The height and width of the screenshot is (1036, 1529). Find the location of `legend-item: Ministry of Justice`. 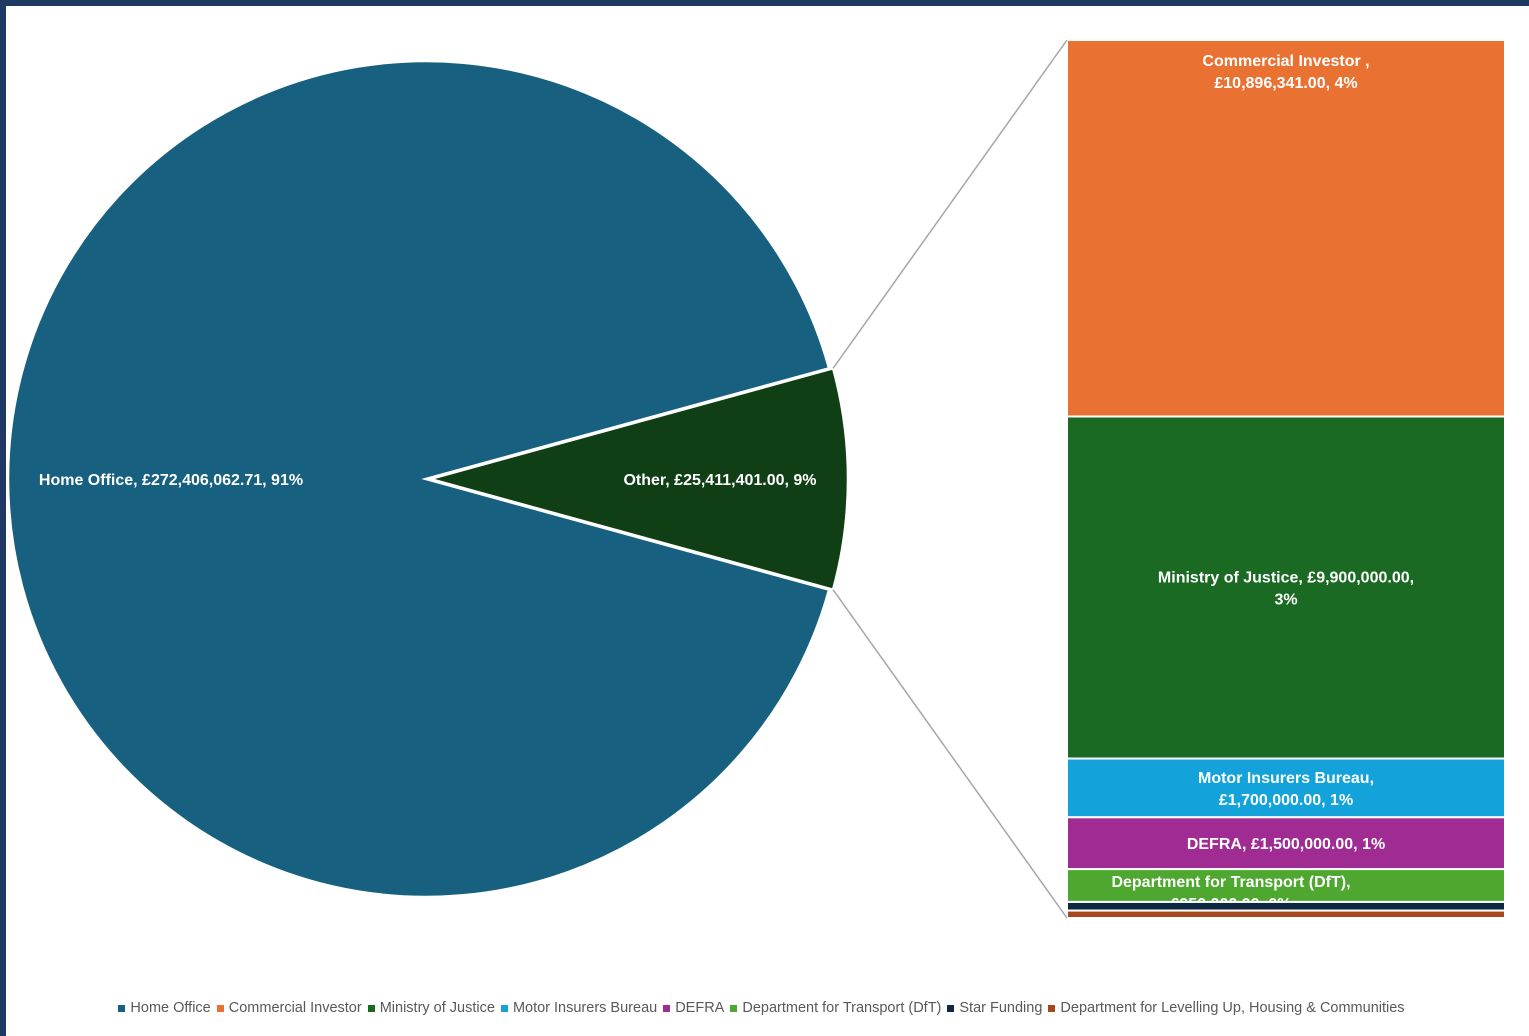

legend-item: Ministry of Justice is located at coordinates (431, 1008).